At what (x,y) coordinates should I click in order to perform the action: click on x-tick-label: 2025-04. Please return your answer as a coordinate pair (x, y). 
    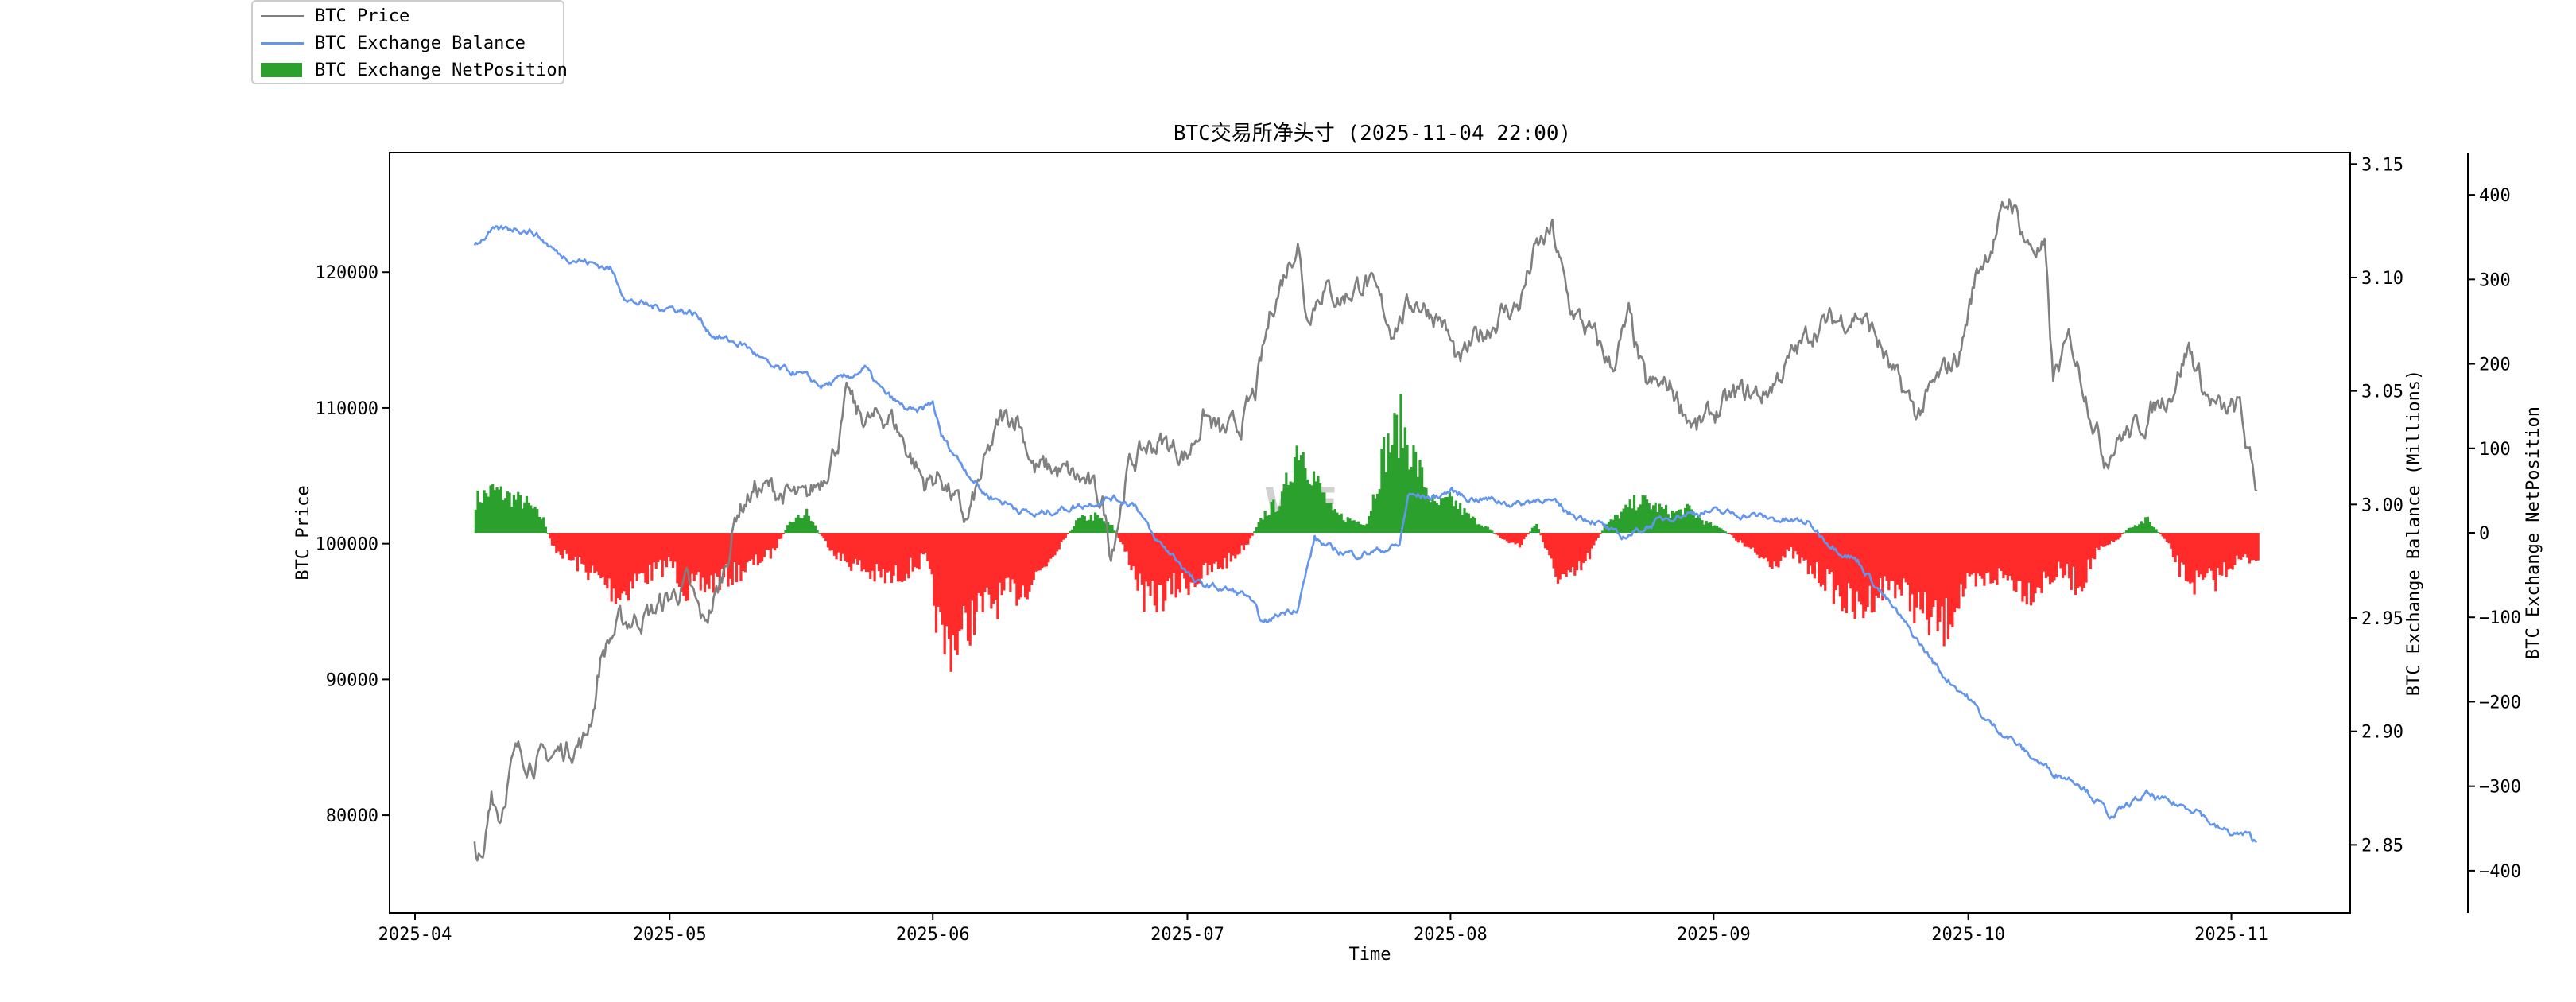
    Looking at the image, I should click on (415, 935).